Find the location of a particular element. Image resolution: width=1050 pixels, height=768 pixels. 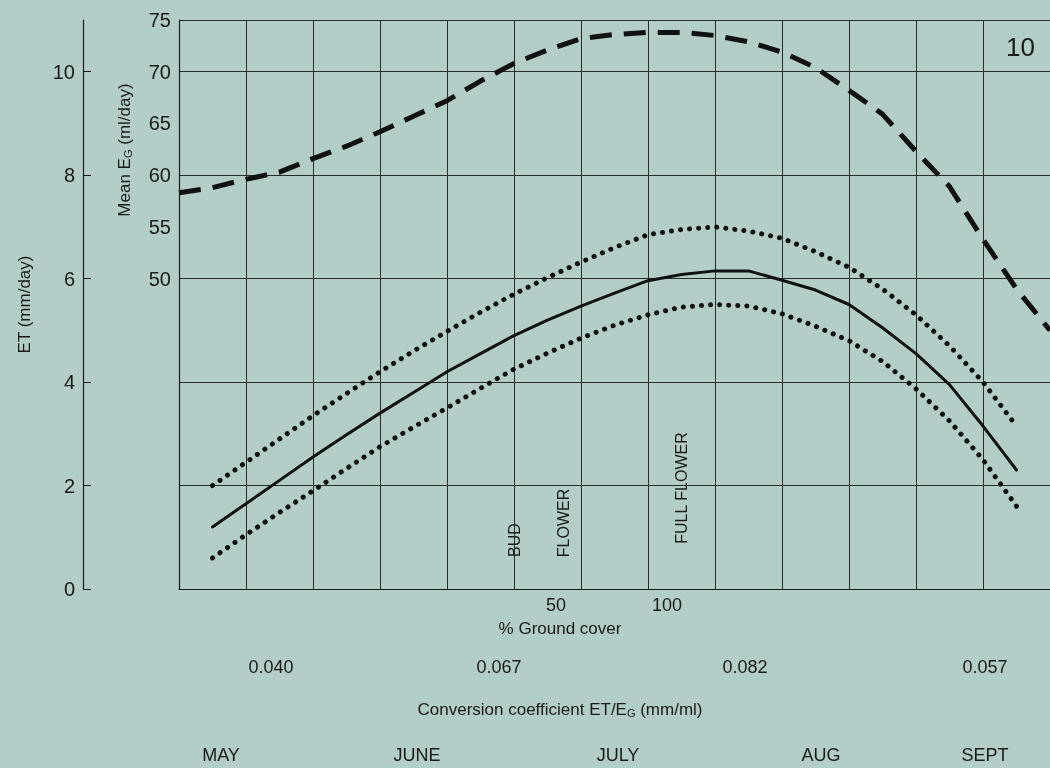

text: 0.040 is located at coordinates (271, 667).